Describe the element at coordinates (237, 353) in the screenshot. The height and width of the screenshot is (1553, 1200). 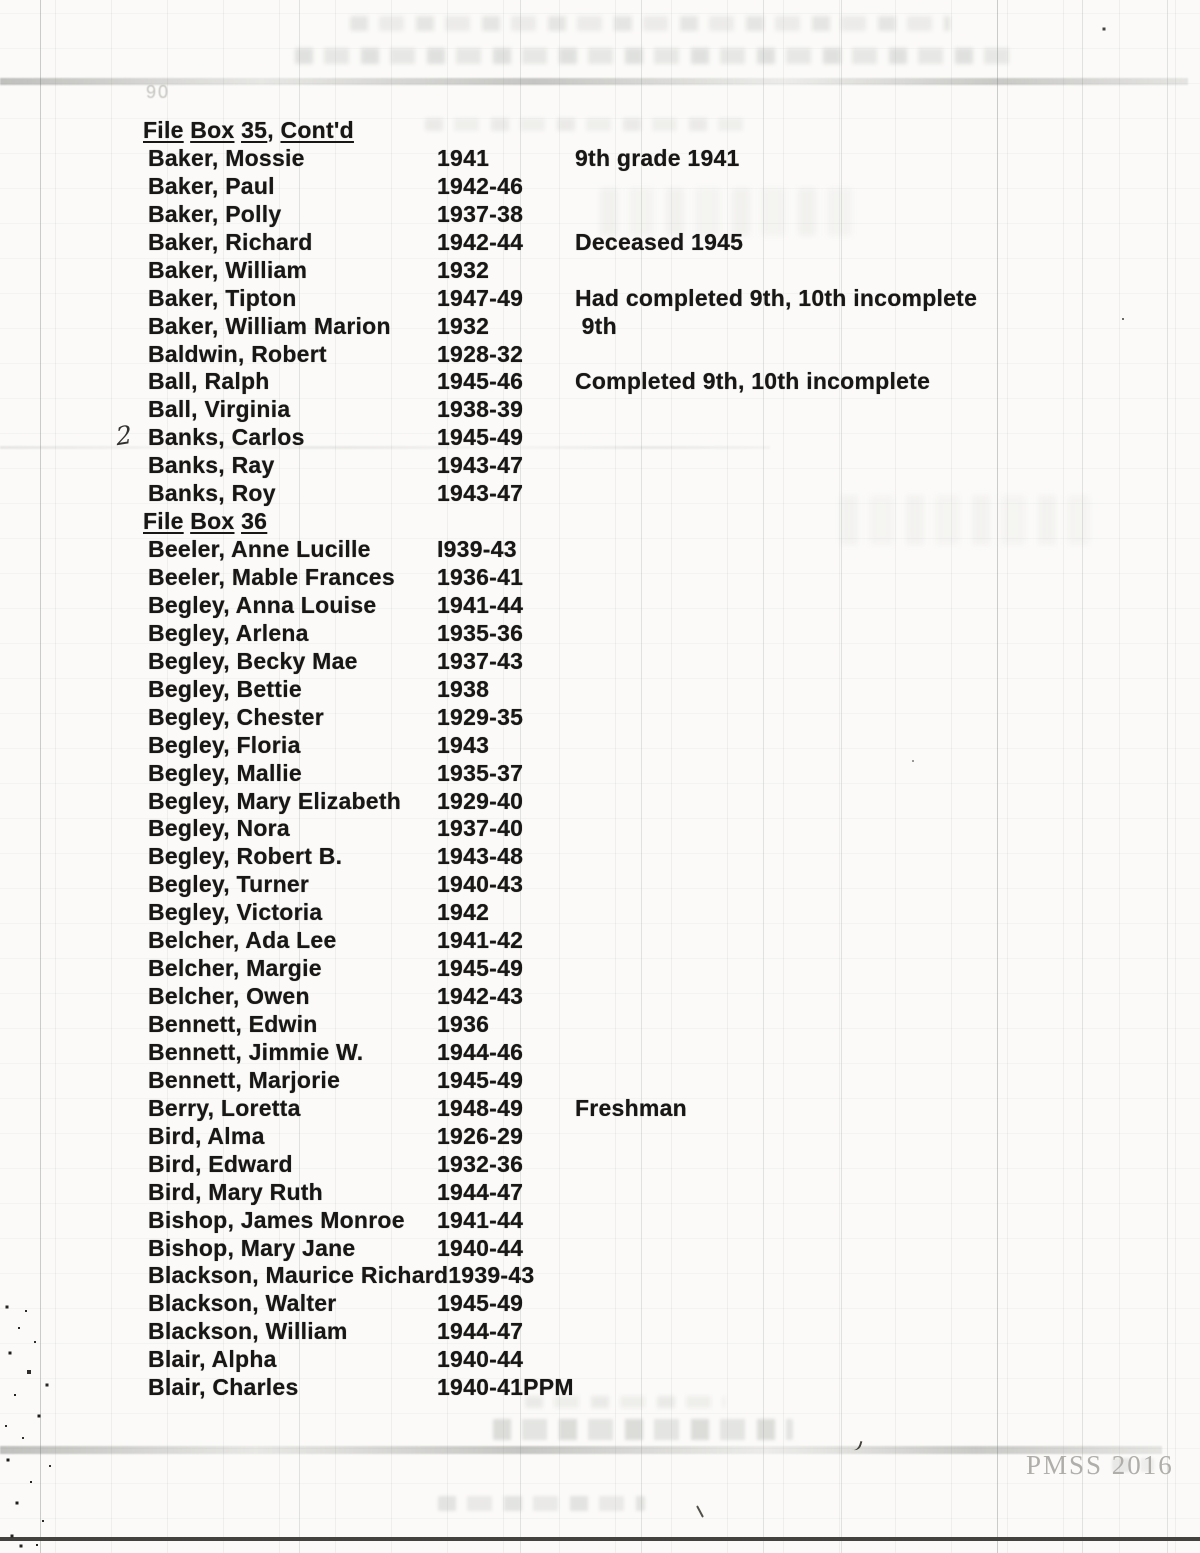
I see `student-name: Baldwin, Robert` at that location.